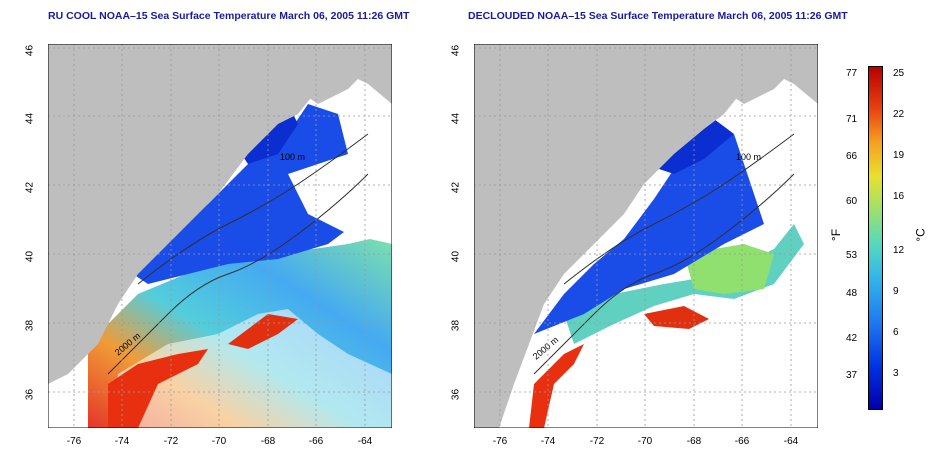  I want to click on slope-water, so click(684, 284).